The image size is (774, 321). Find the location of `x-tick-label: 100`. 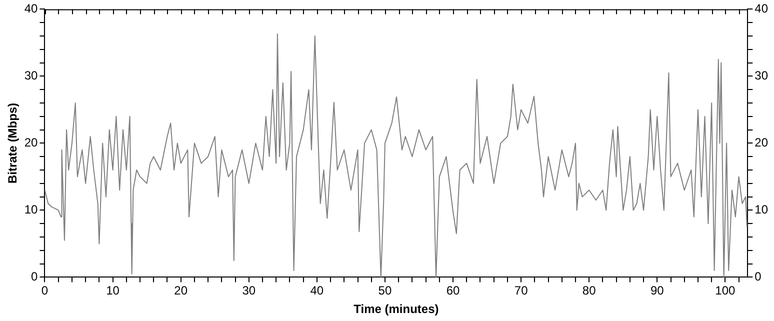

x-tick-label: 100 is located at coordinates (725, 291).